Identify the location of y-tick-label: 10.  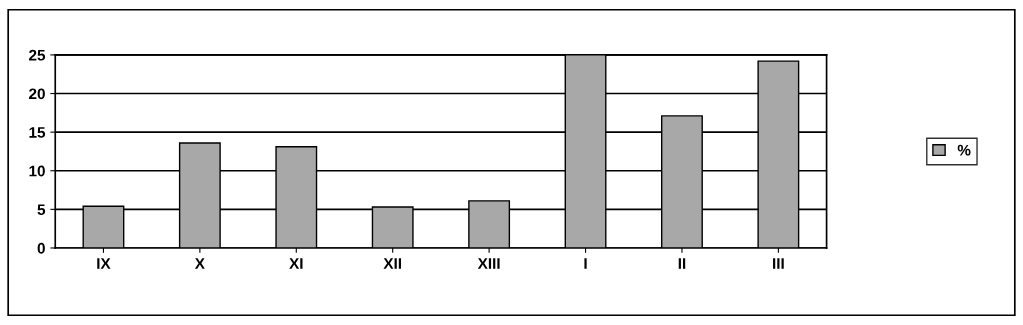
(37, 171).